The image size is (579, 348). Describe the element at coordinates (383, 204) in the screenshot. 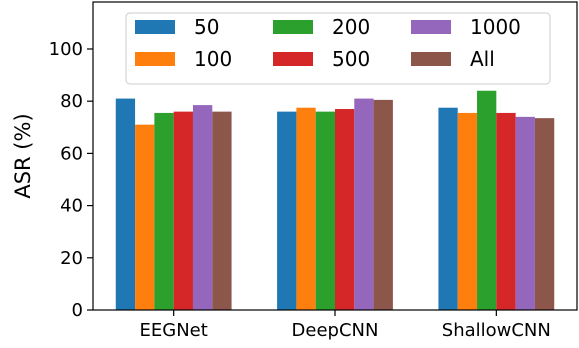

I see `bar-deepcnn-all` at that location.